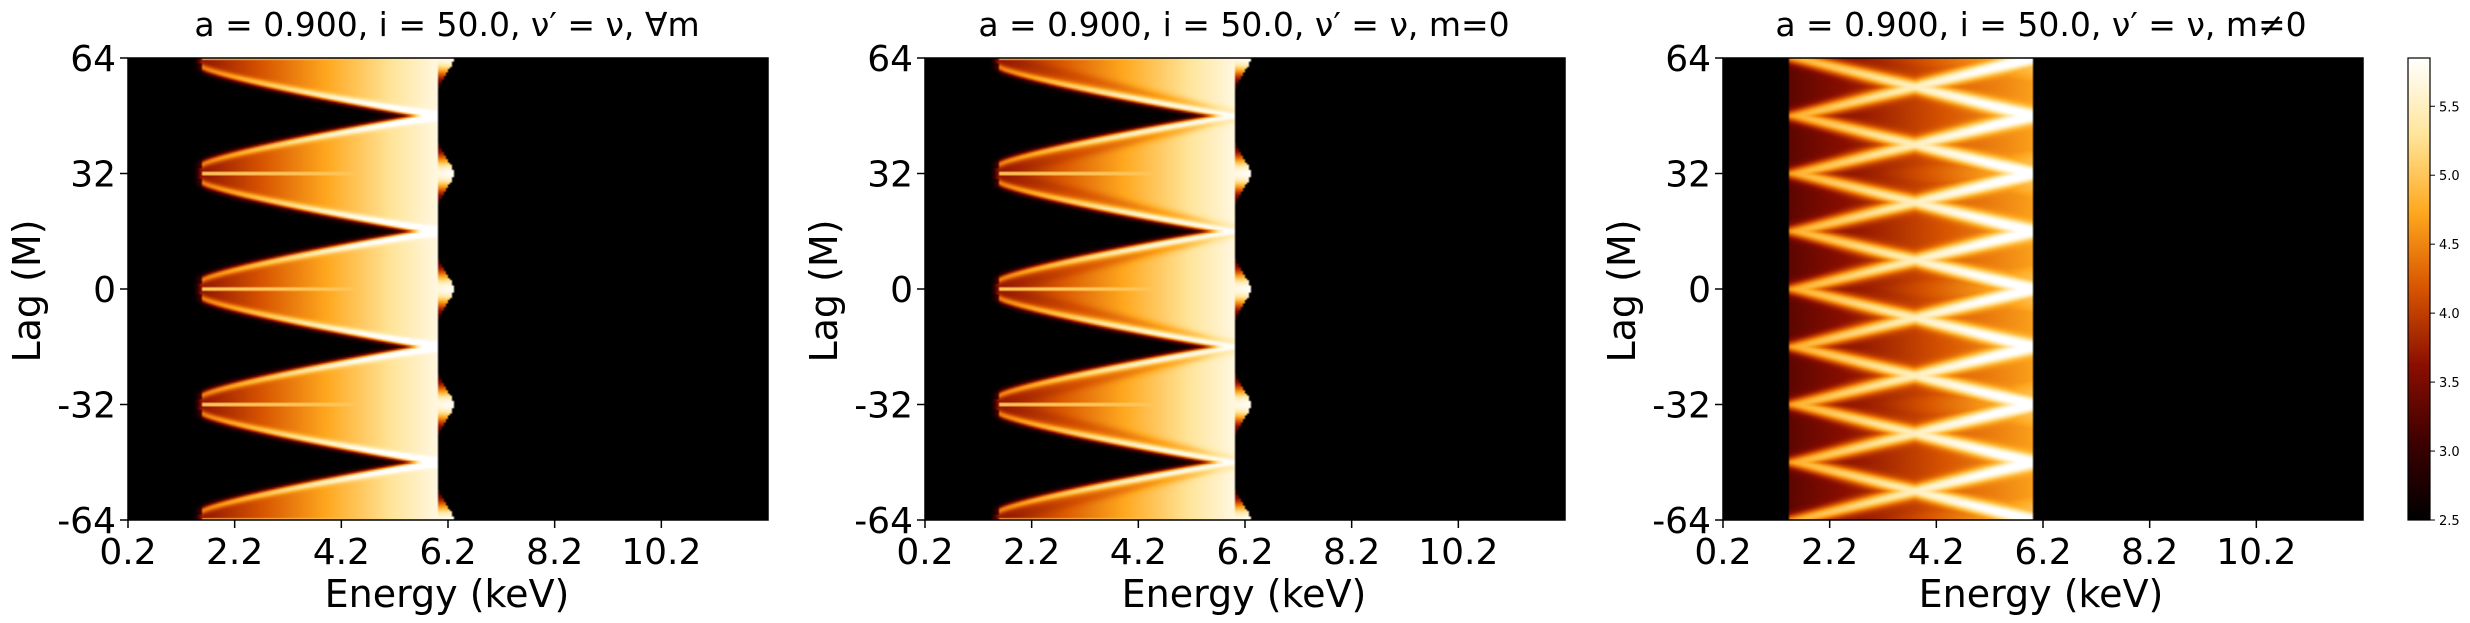 The height and width of the screenshot is (623, 2470). What do you see at coordinates (2040, 24) in the screenshot?
I see `panel-title: a = 0.900, i = 50.0, ν′ = ν, m≠0` at bounding box center [2040, 24].